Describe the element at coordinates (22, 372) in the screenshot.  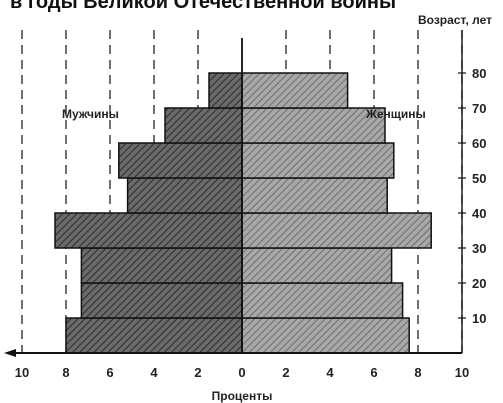
I see `x-tick-label-left-10: 10` at that location.